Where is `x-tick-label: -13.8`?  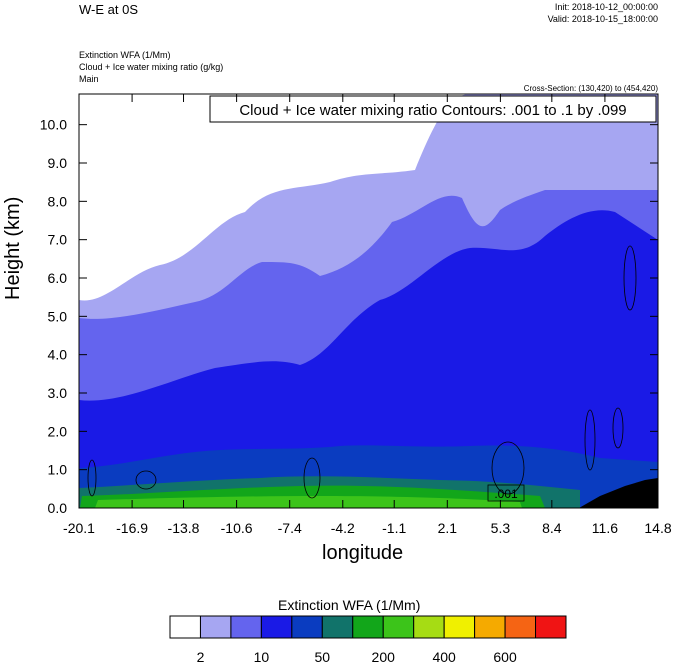
x-tick-label: -13.8 is located at coordinates (184, 528).